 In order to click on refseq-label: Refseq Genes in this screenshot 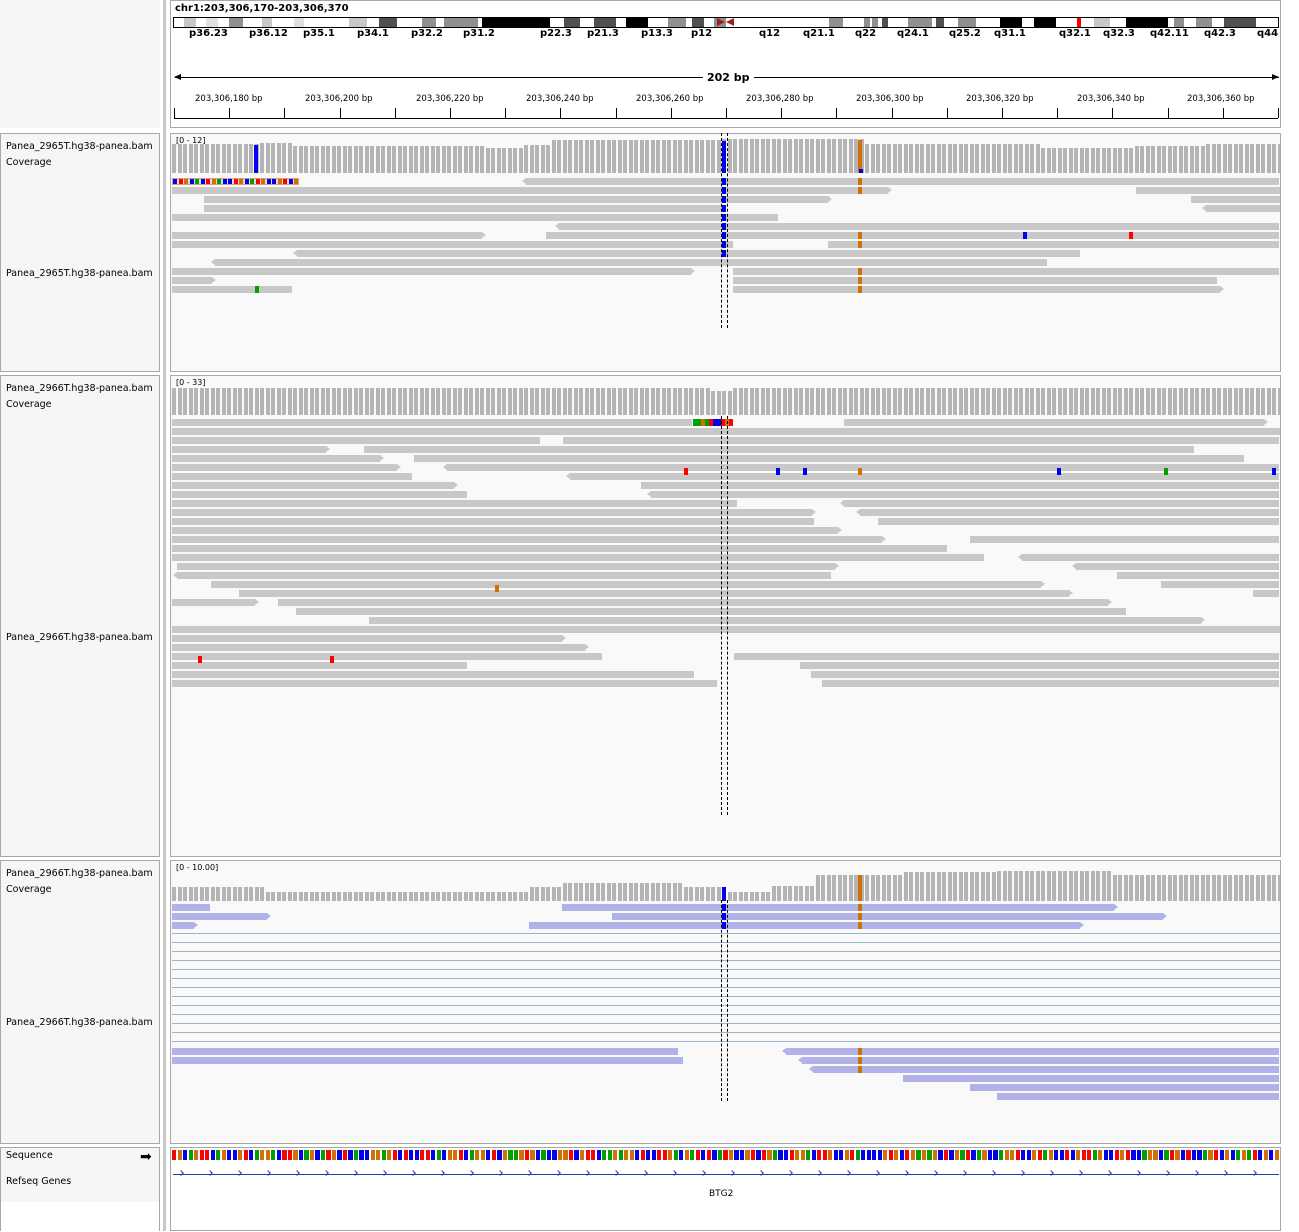, I will do `click(39, 1181)`.